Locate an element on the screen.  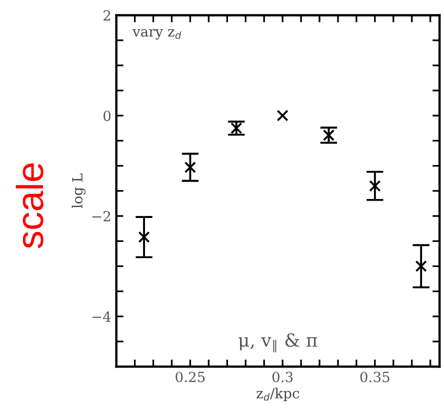
text: scale is located at coordinates (30, 205).